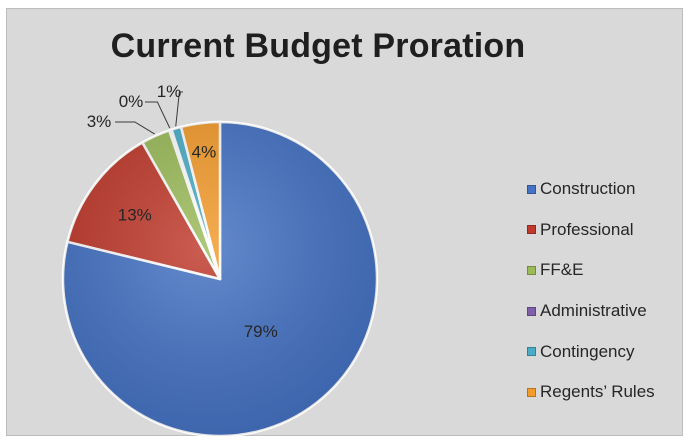  What do you see at coordinates (204, 151) in the screenshot?
I see `data-label-regents-rules: 4%` at bounding box center [204, 151].